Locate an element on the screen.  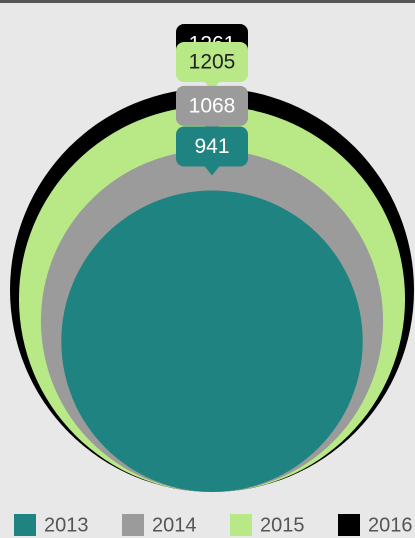
badges: 126112051068941 is located at coordinates (212, 100).